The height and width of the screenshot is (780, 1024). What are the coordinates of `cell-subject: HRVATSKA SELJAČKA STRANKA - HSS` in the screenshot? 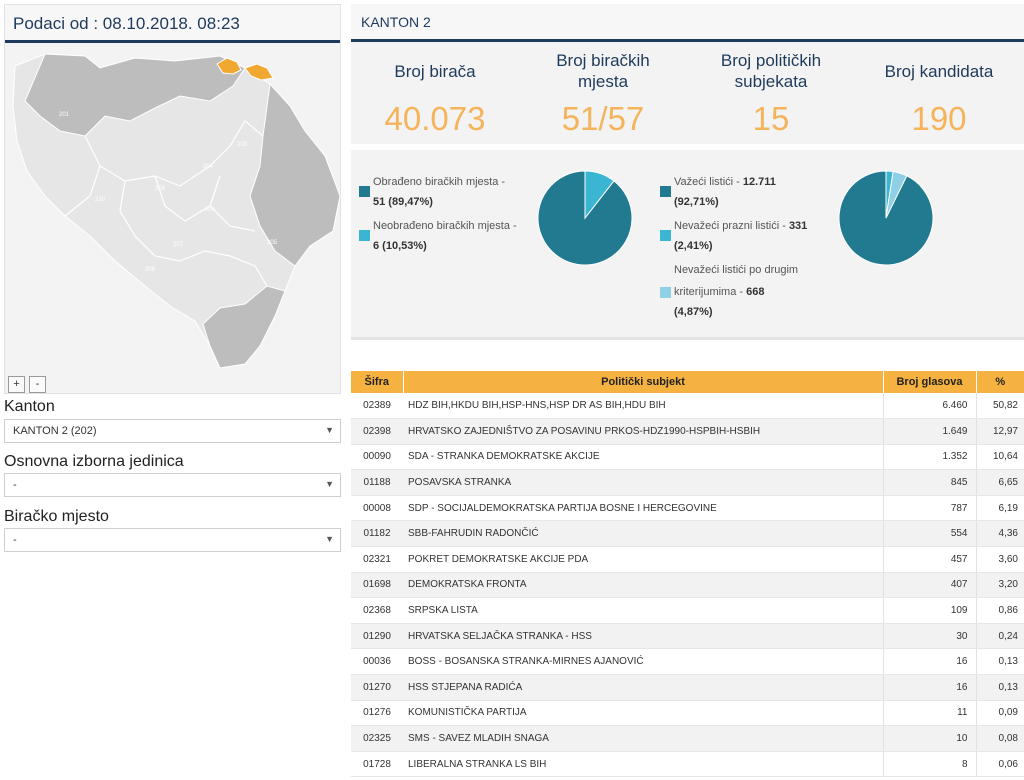 It's located at (643, 636).